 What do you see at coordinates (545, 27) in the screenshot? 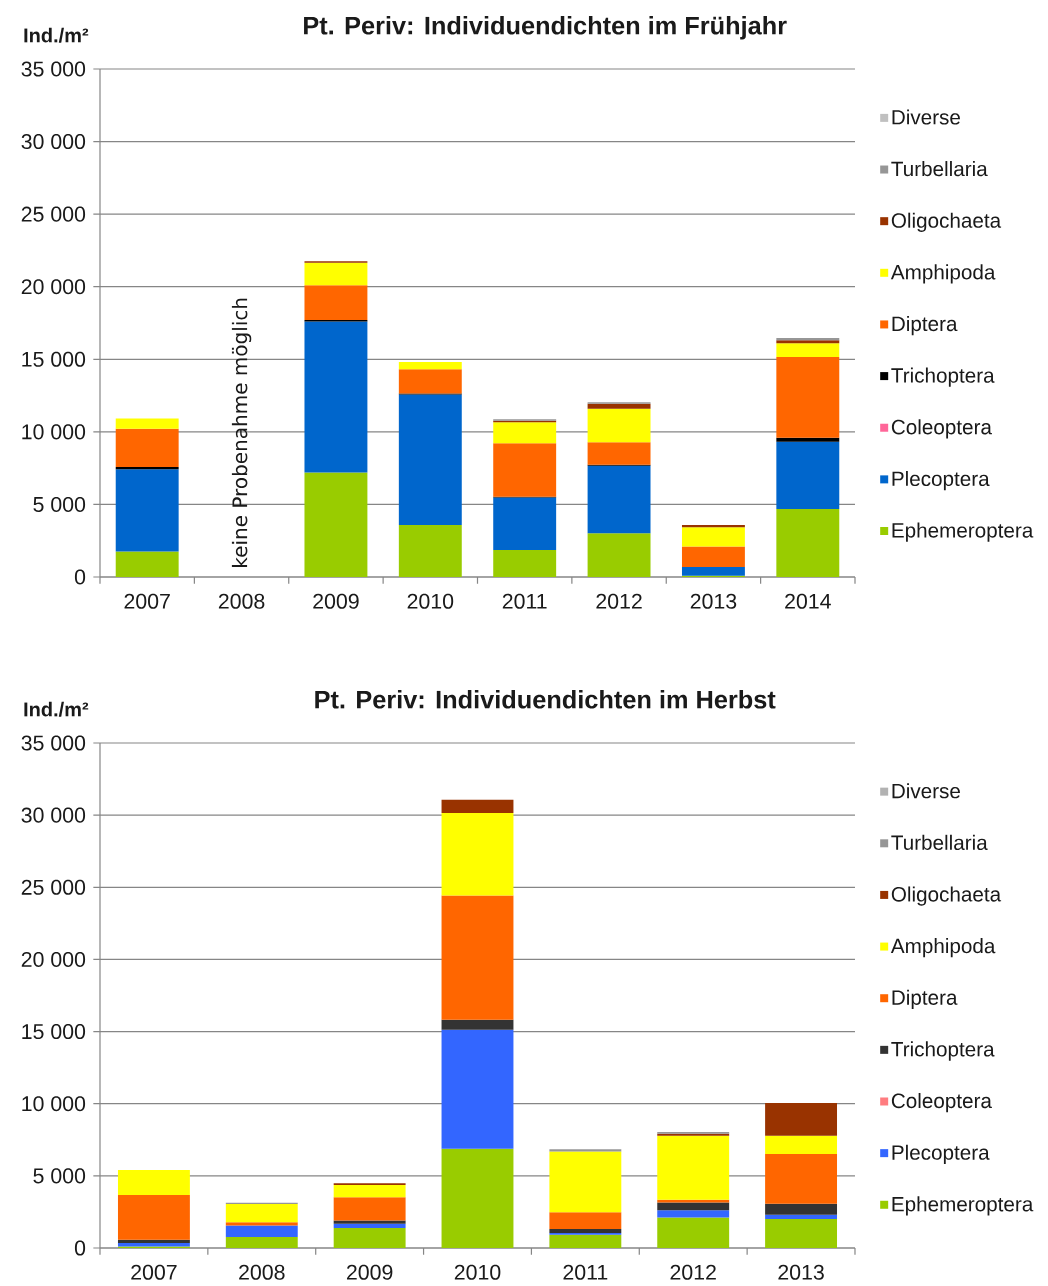
I see `chart-title: Pt. Periv: Individuendichten im Frühjahr` at bounding box center [545, 27].